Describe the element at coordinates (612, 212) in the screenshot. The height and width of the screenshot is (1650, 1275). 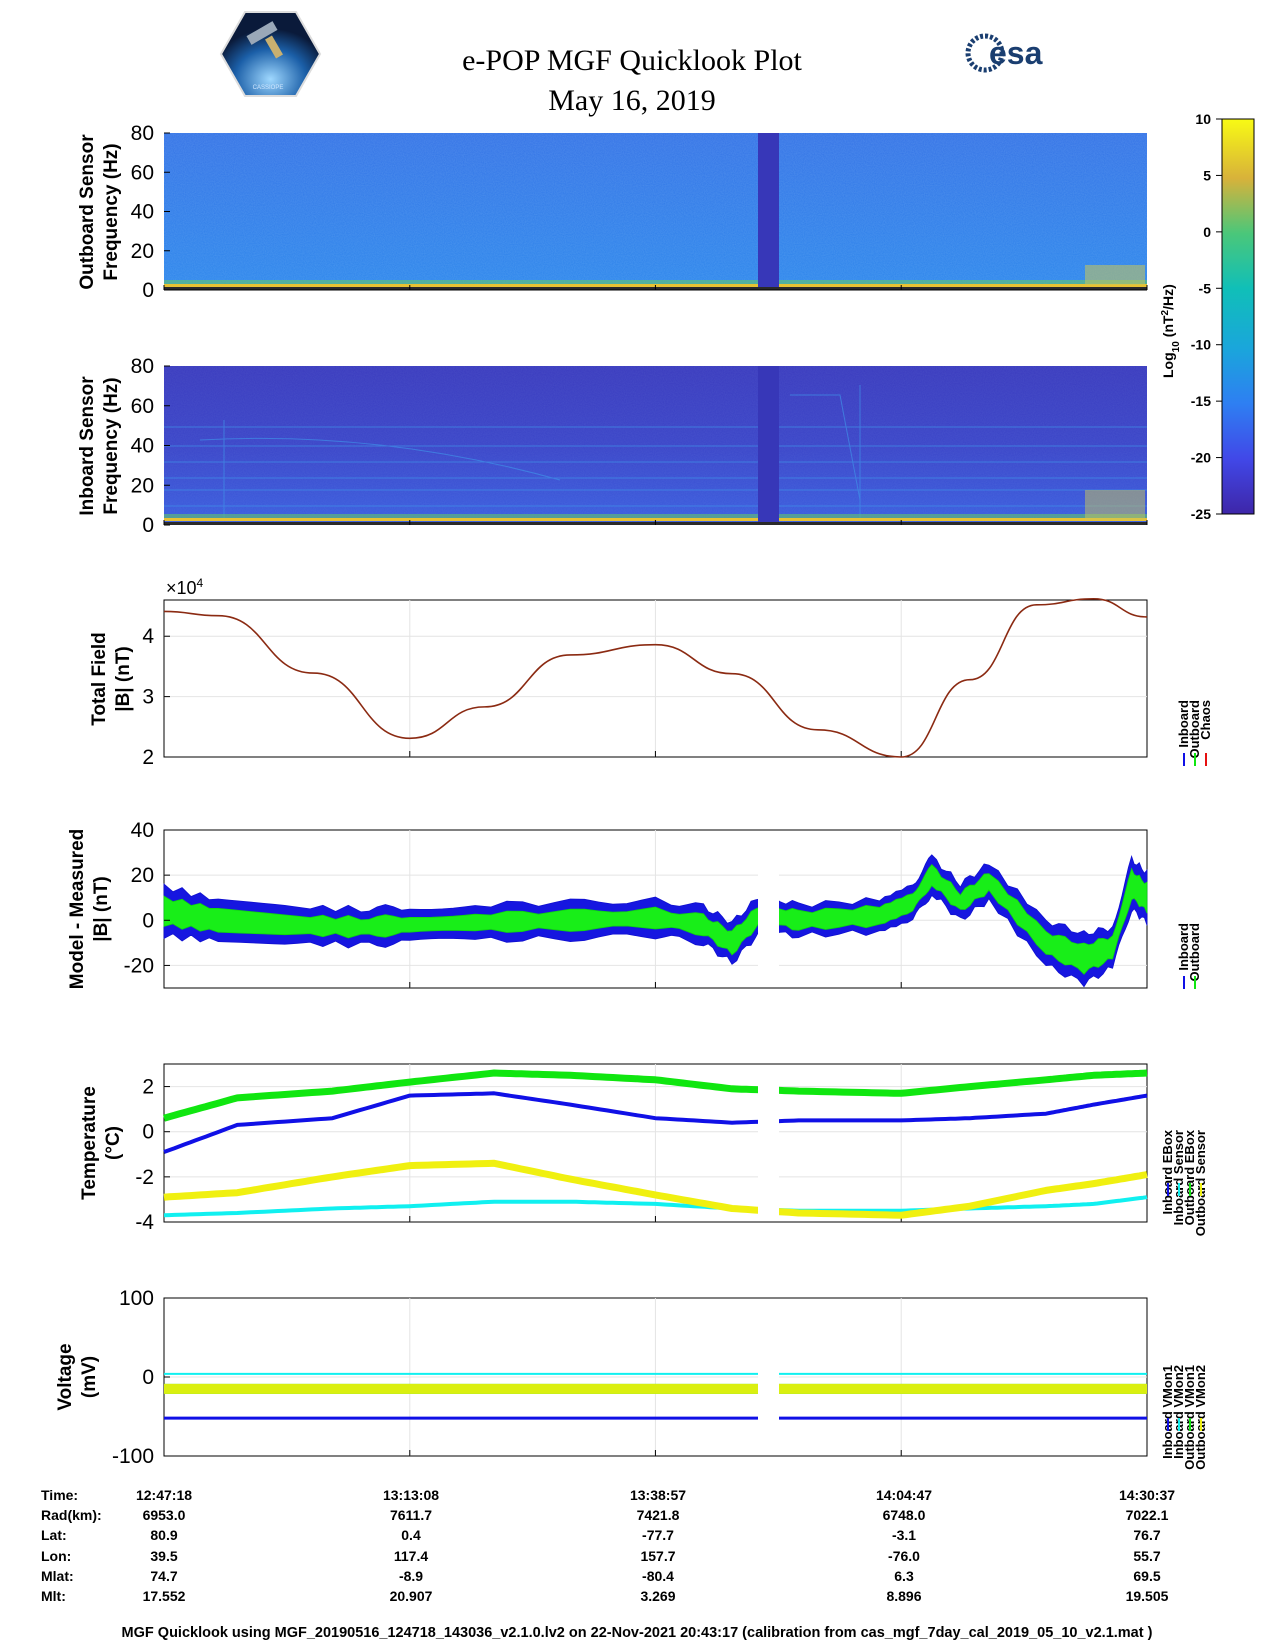
I see `outboard-spectrogram-panel: 80 60 40 20 0 Outboard Sensor Frequency (Hz)` at that location.